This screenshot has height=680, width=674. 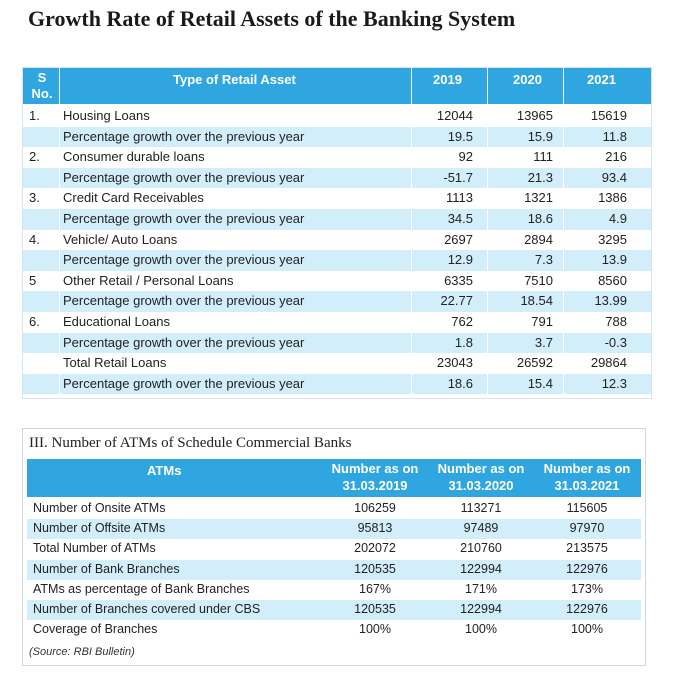 What do you see at coordinates (587, 468) in the screenshot?
I see `header-col3-line1: Number as on` at bounding box center [587, 468].